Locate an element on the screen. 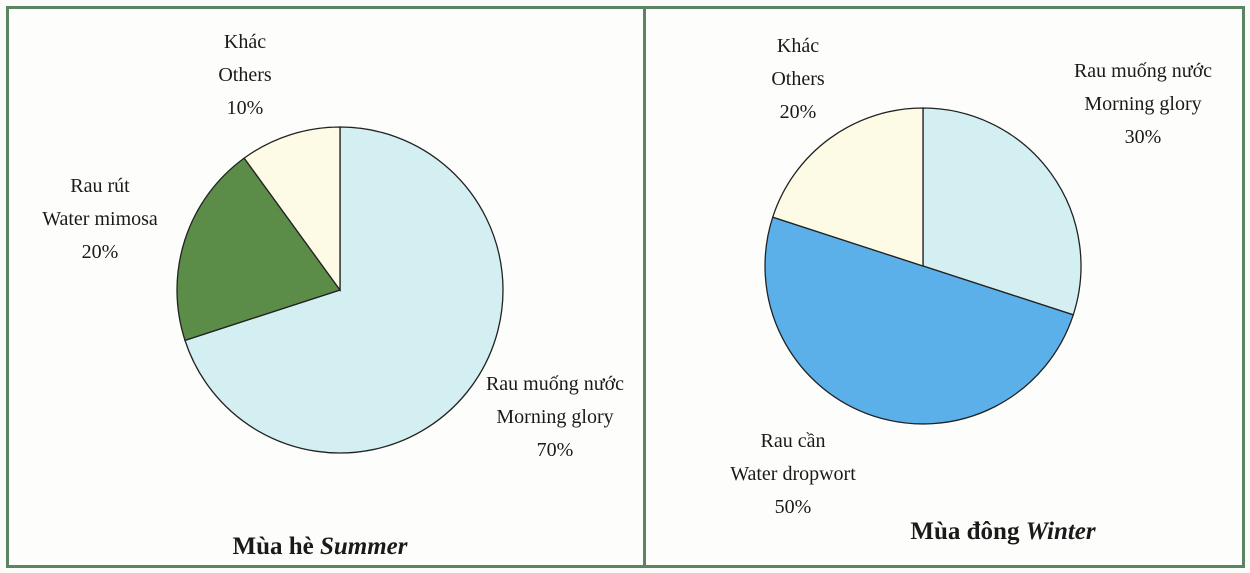 This screenshot has width=1250, height=573. slice-label: Rau cần Water dropwort 50% is located at coordinates (793, 474).